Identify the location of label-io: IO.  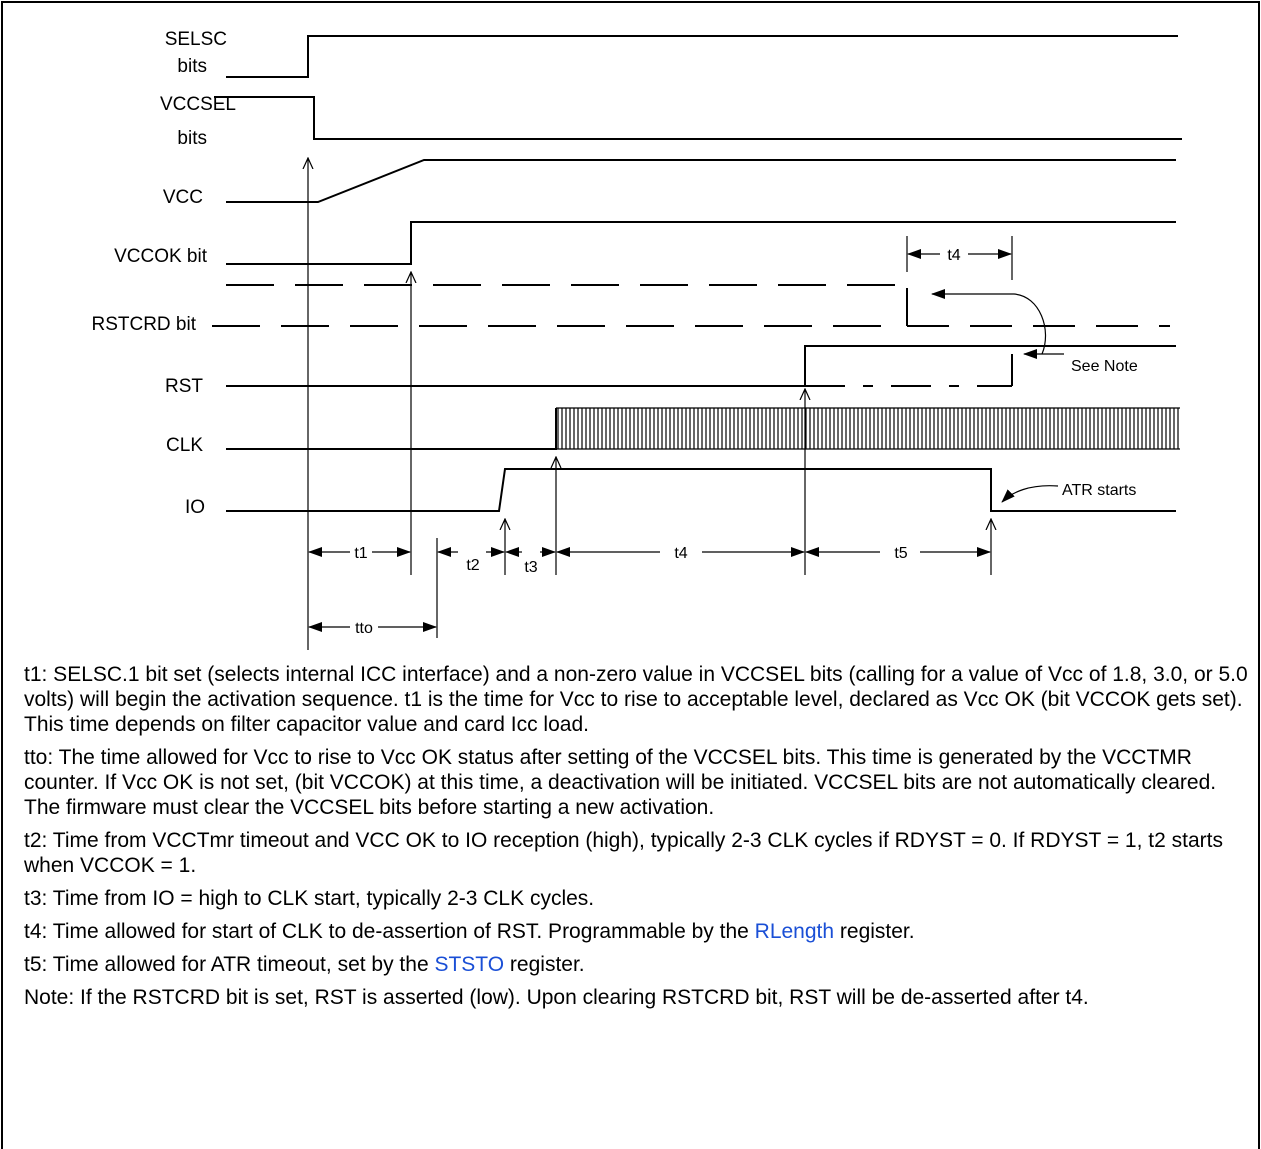
(195, 507).